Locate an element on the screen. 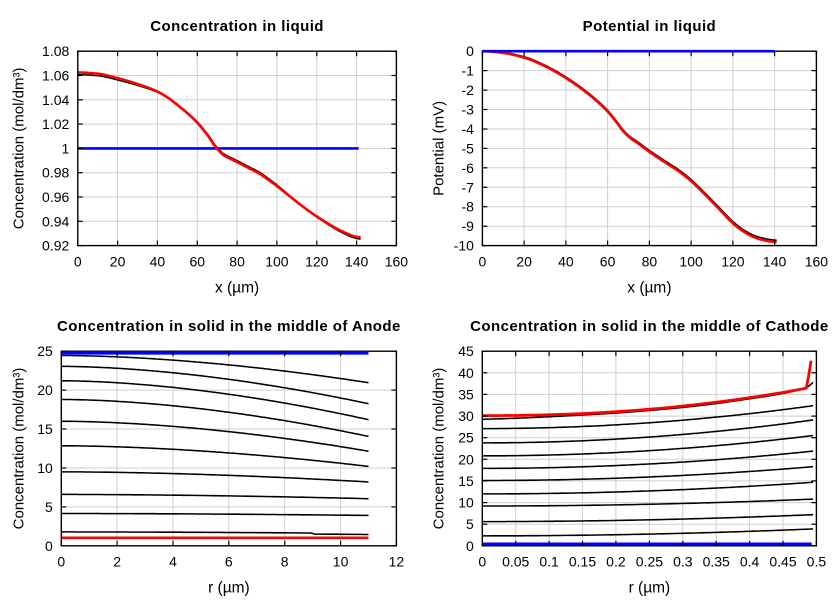 This screenshot has width=840, height=600. svg-text: -3 is located at coordinates (467, 110).